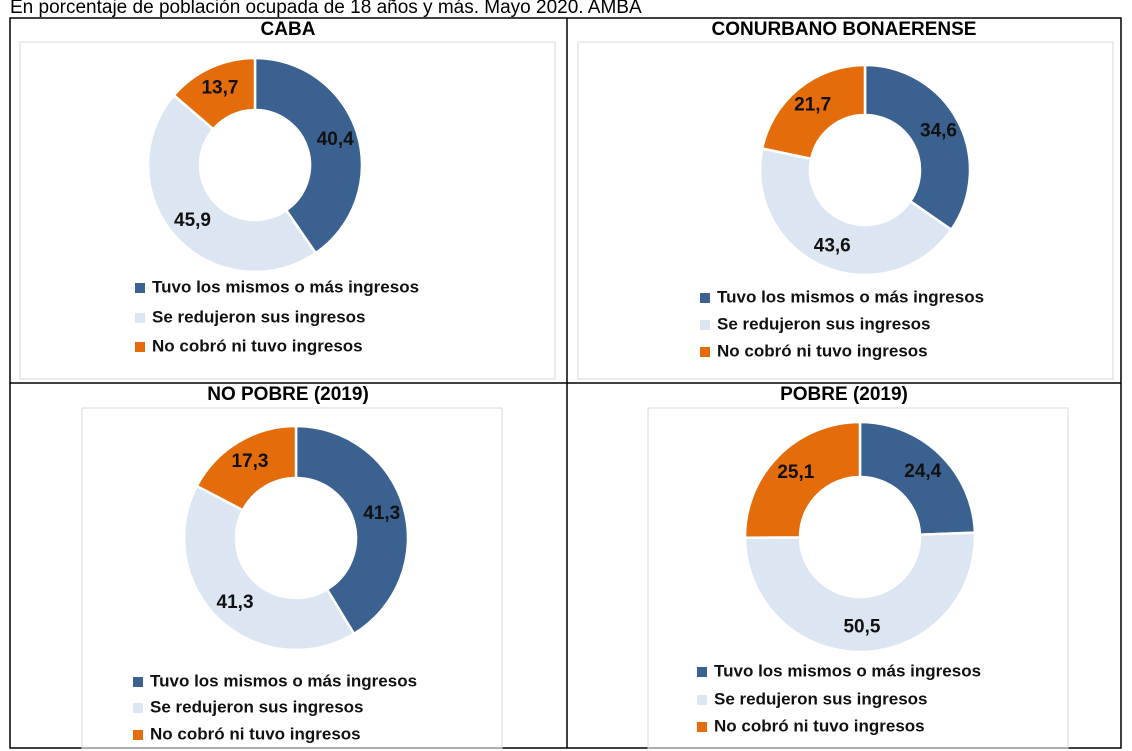  What do you see at coordinates (335, 139) in the screenshot?
I see `data-label: 40,4` at bounding box center [335, 139].